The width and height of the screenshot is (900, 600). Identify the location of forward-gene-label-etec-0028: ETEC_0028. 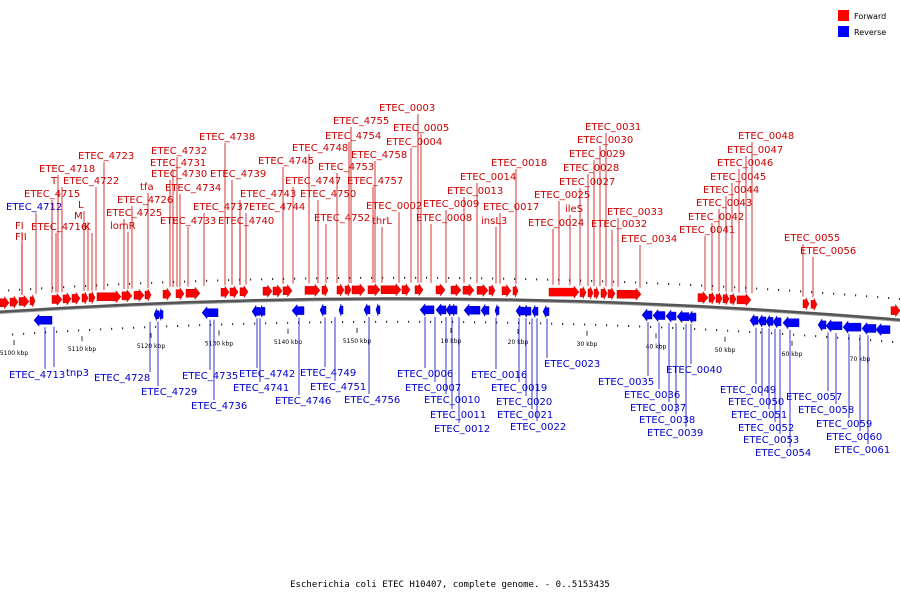
(591, 168).